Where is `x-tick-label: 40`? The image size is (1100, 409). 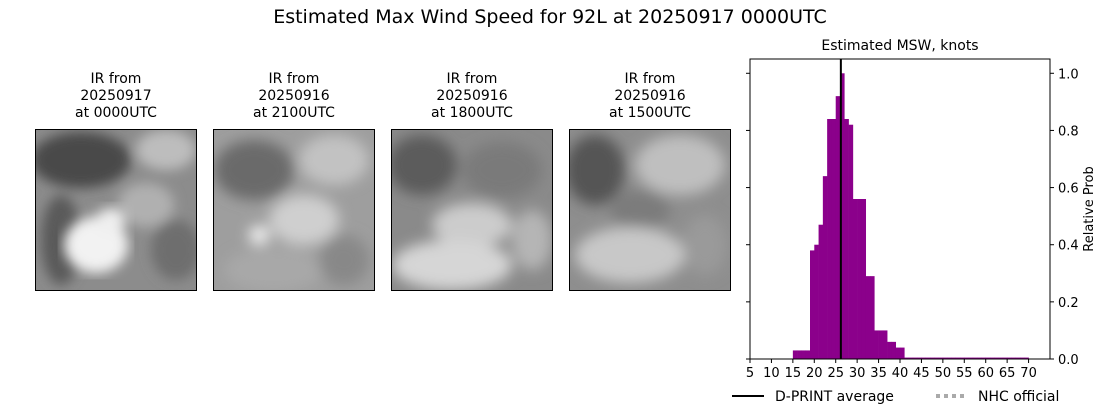
x-tick-label: 40 is located at coordinates (900, 373).